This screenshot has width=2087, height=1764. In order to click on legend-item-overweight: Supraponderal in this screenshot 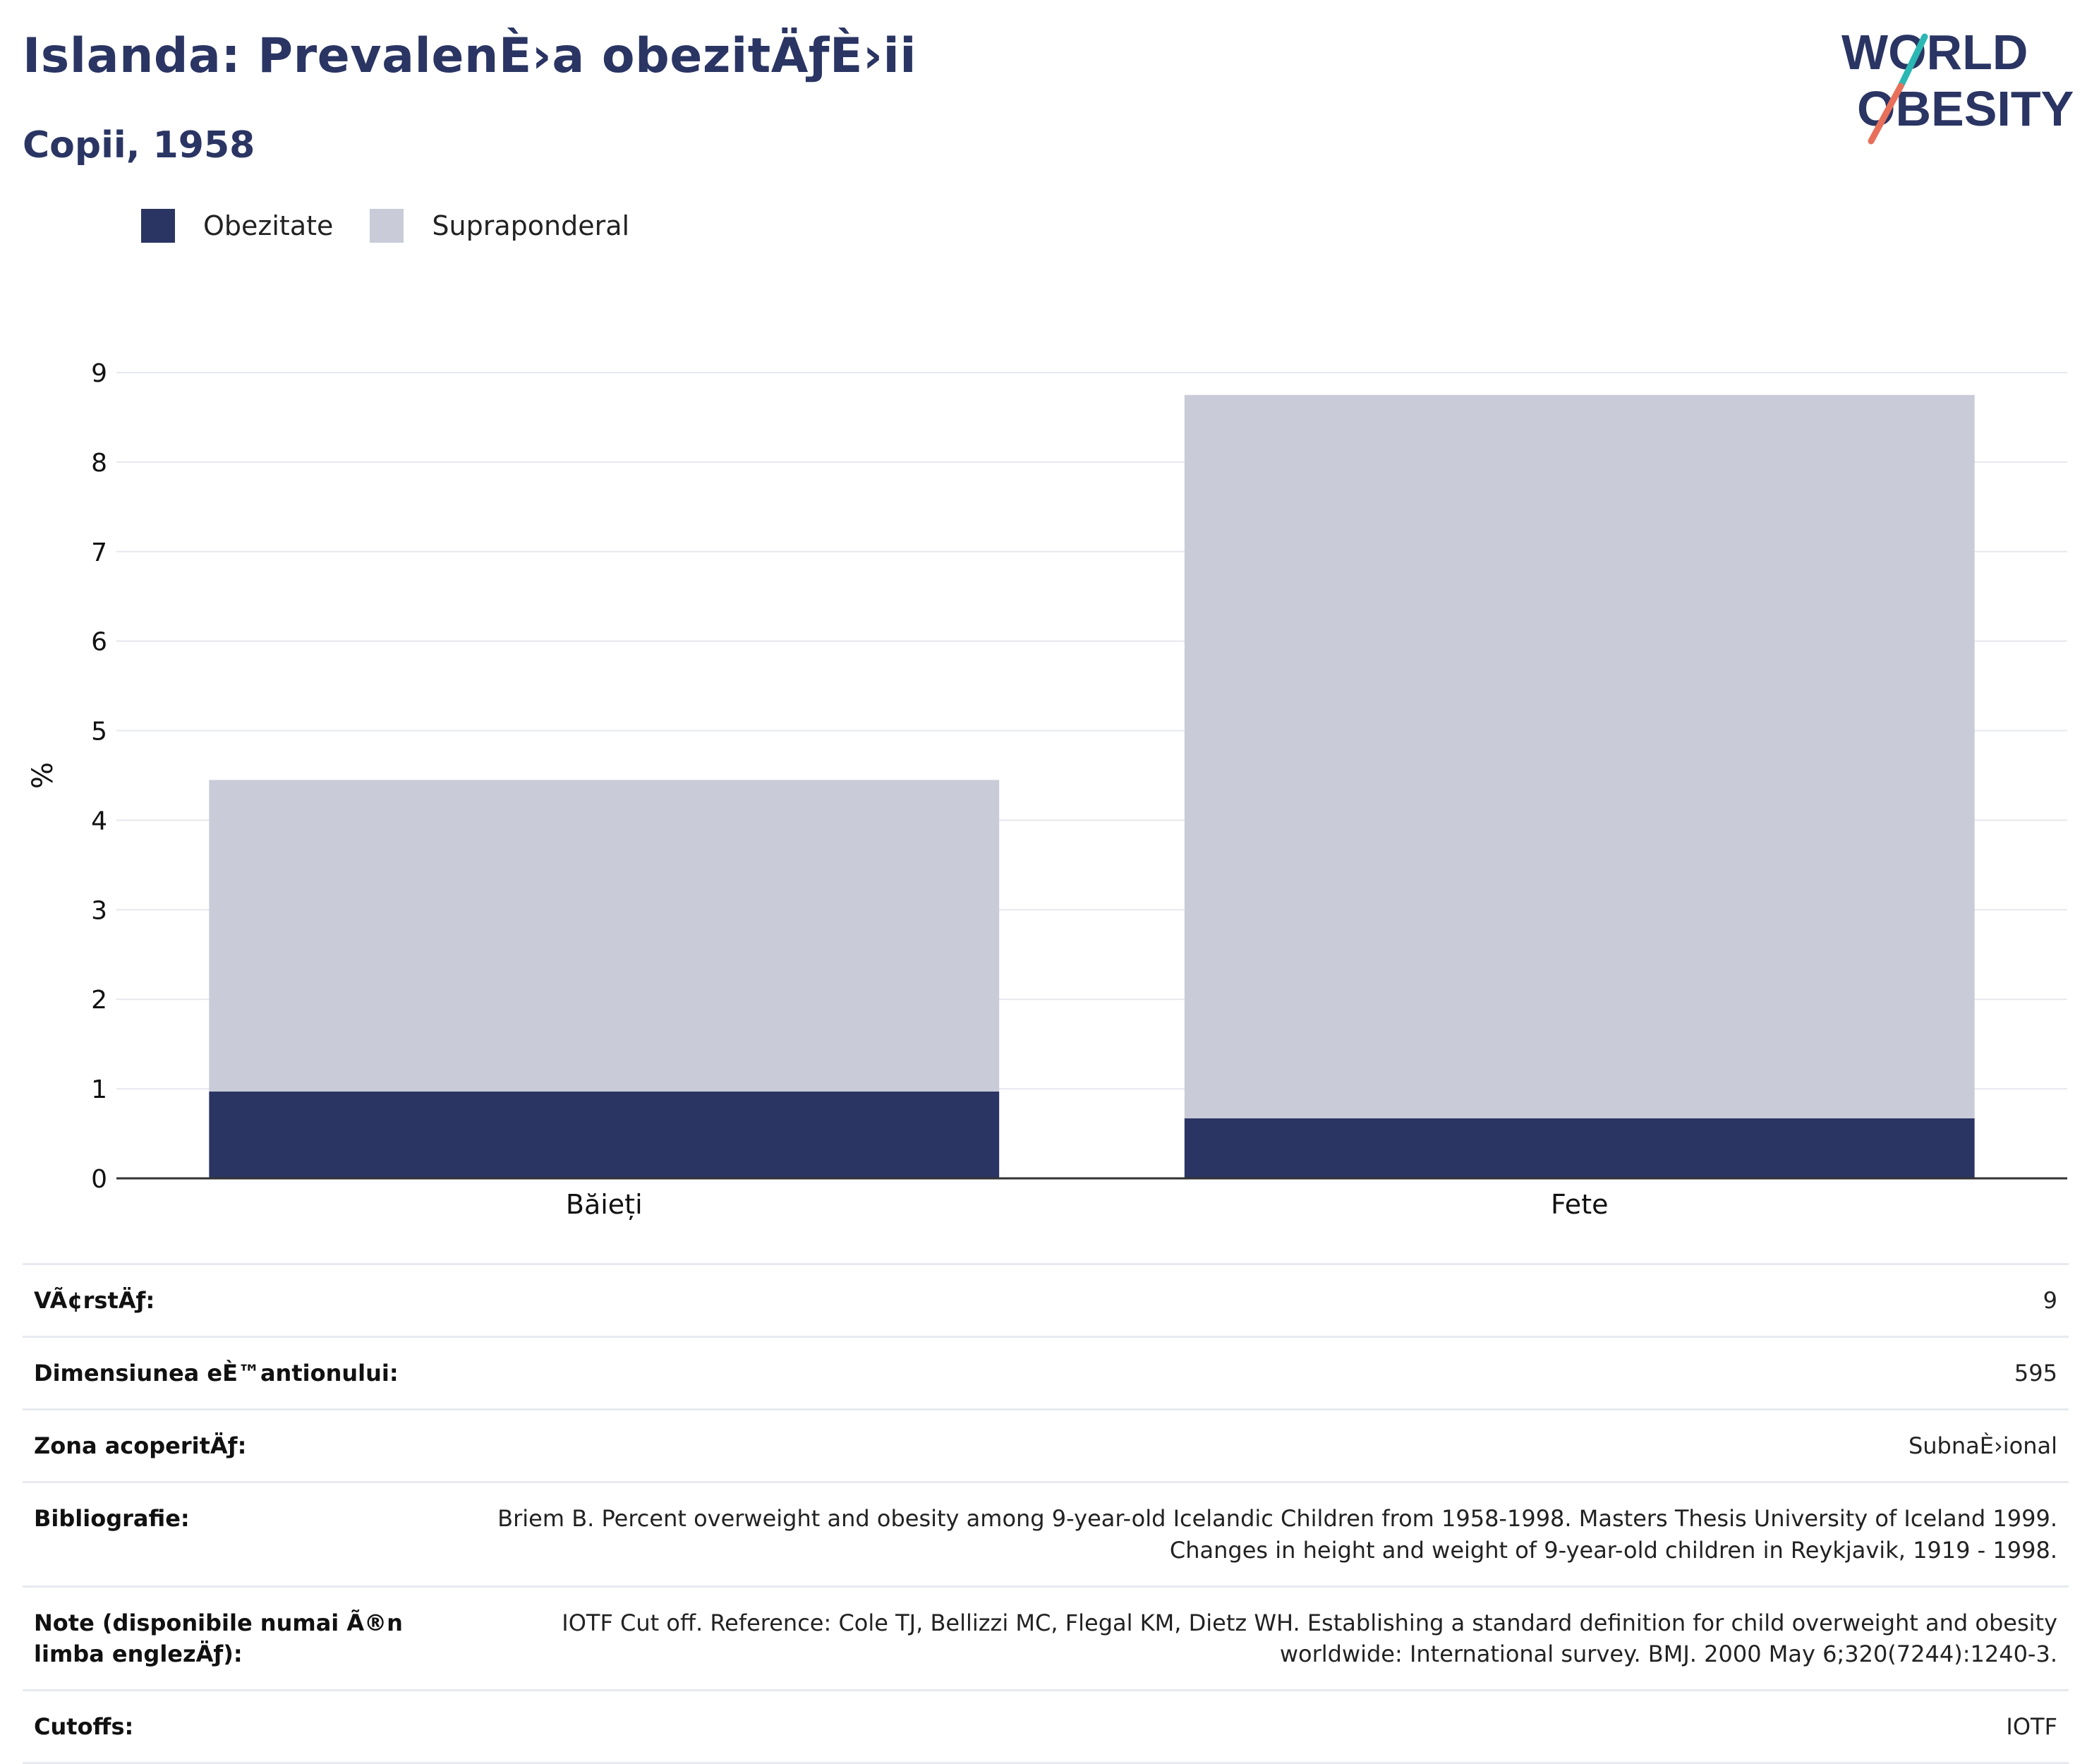, I will do `click(499, 226)`.